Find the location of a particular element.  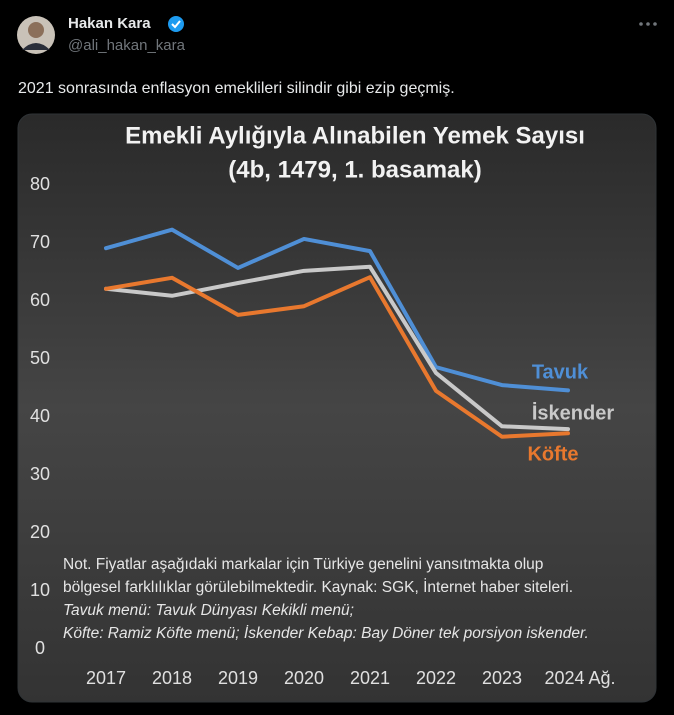

x-tick-label: 2019 is located at coordinates (238, 678).